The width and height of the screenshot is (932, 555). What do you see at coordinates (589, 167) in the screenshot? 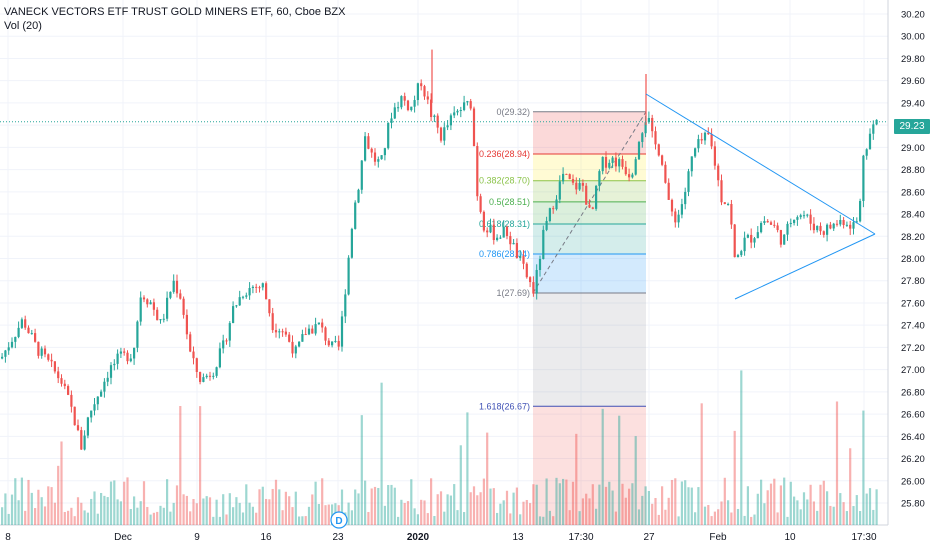
I see `fib-zone` at bounding box center [589, 167].